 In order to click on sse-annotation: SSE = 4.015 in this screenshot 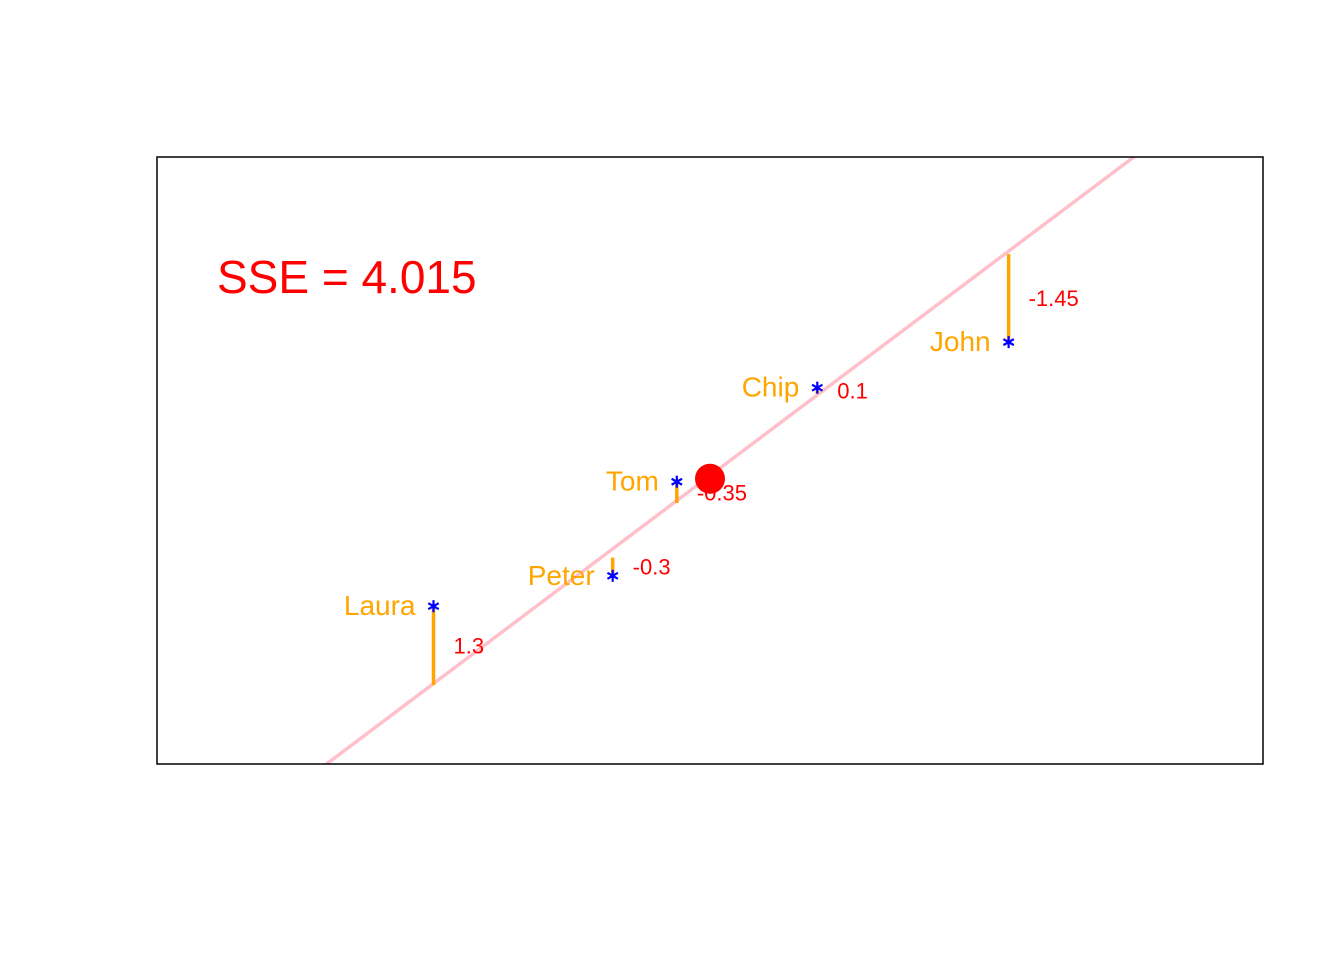, I will do `click(347, 277)`.